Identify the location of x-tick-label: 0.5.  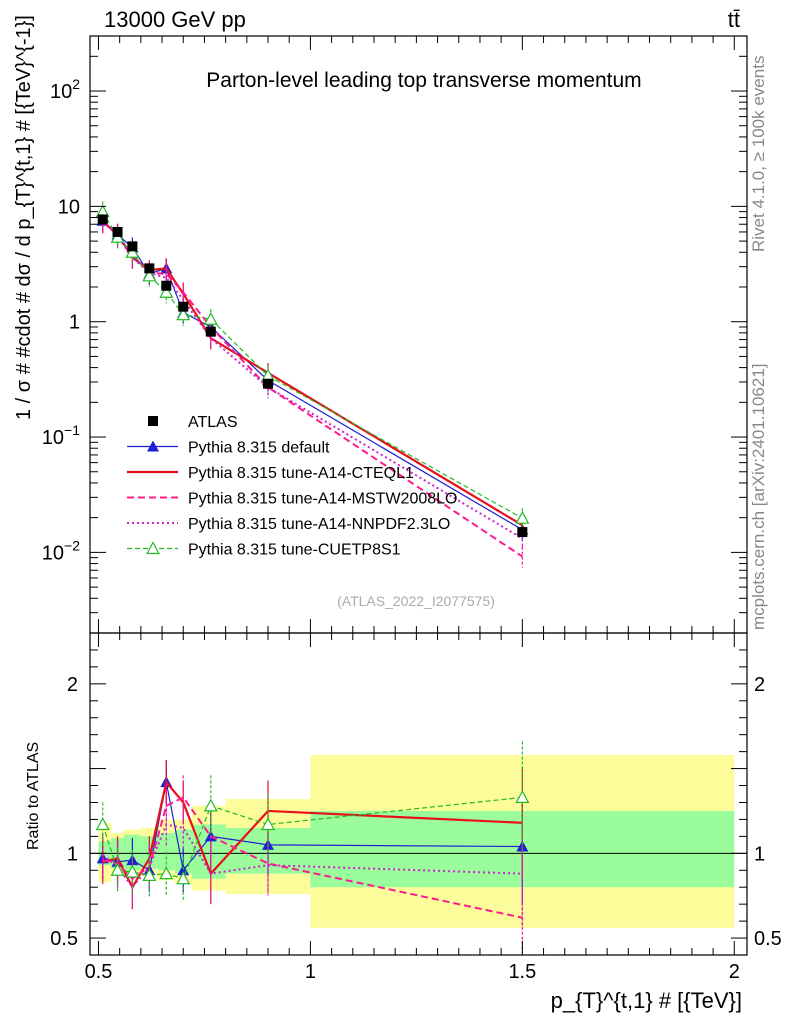
(99, 972).